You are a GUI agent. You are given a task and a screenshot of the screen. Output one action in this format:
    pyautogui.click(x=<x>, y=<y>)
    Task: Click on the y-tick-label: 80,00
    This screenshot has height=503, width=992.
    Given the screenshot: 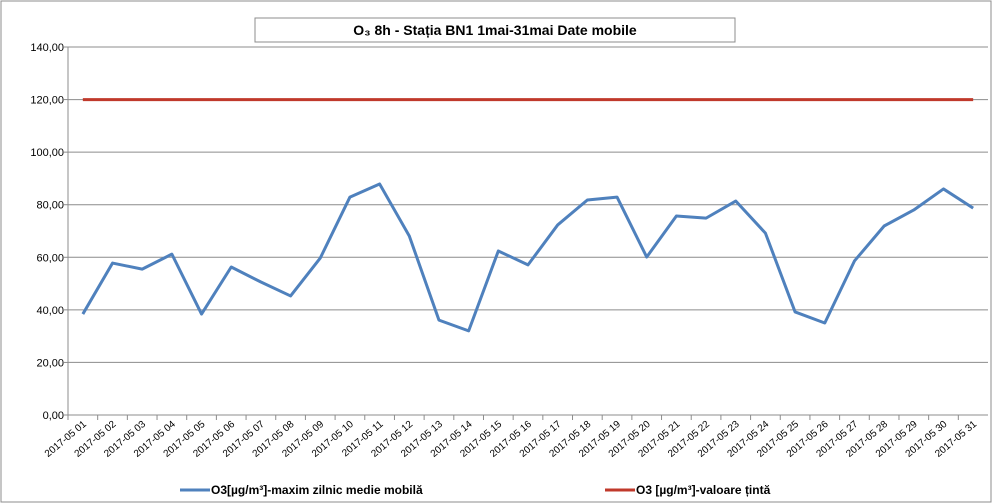 What is the action you would take?
    pyautogui.click(x=50, y=206)
    